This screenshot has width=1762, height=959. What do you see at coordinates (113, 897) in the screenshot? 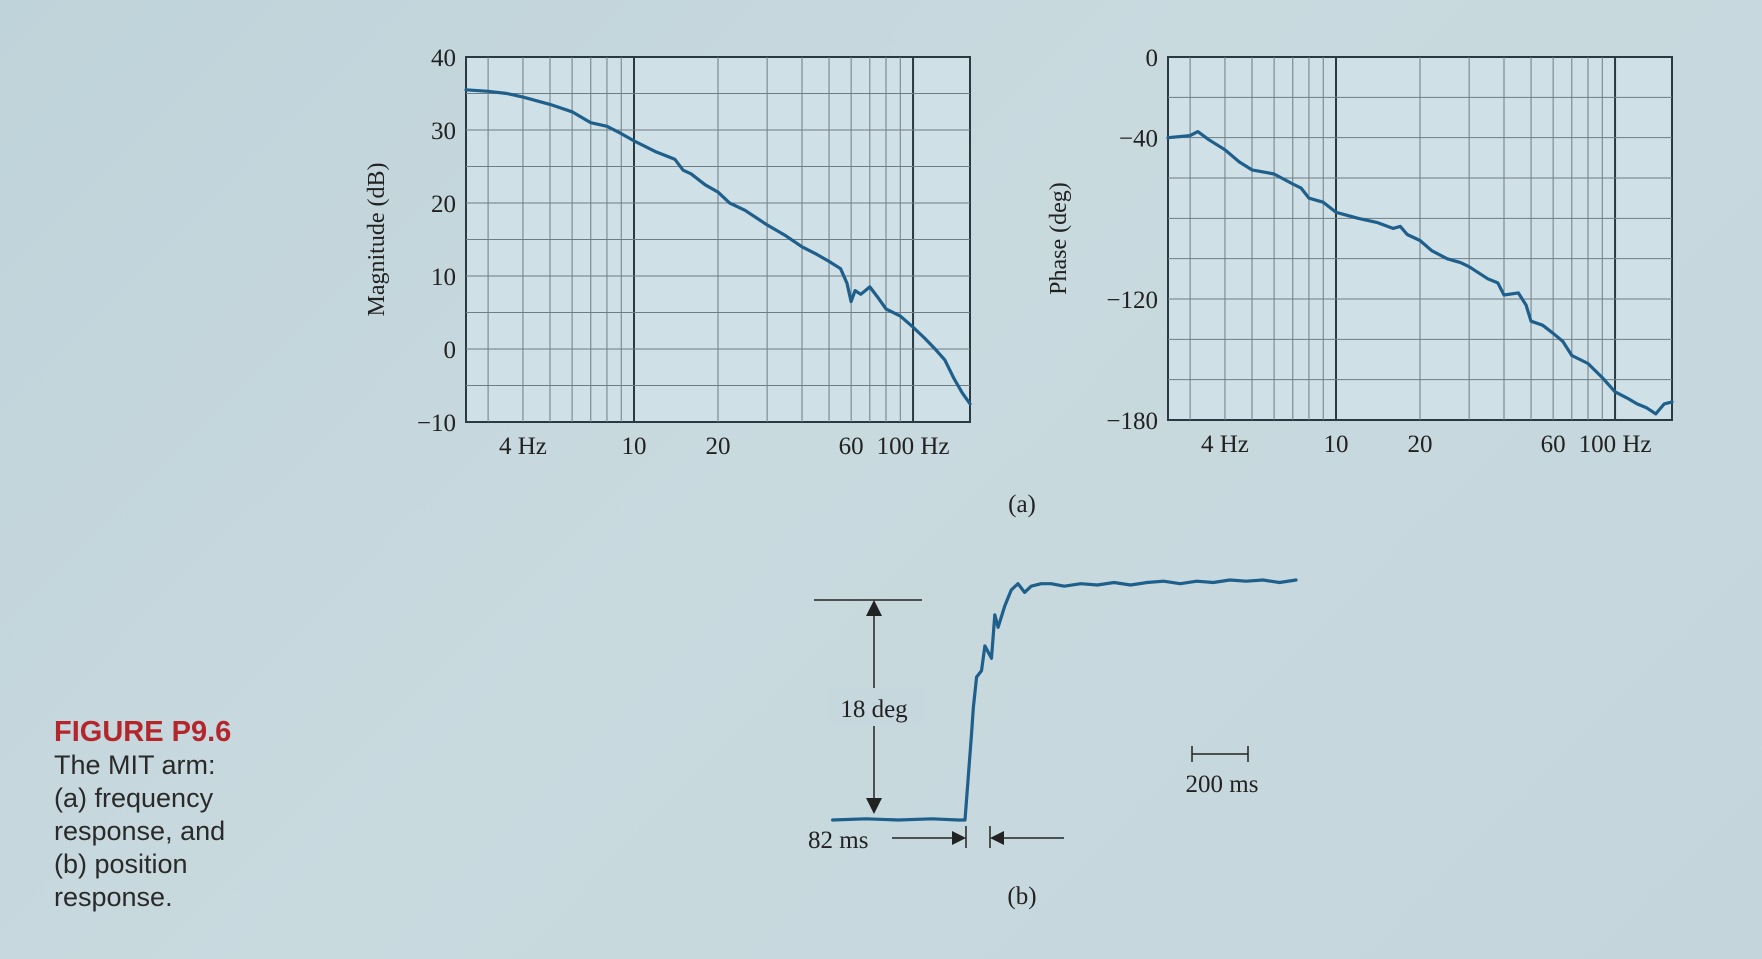
I see `caption-line-5: response.` at bounding box center [113, 897].